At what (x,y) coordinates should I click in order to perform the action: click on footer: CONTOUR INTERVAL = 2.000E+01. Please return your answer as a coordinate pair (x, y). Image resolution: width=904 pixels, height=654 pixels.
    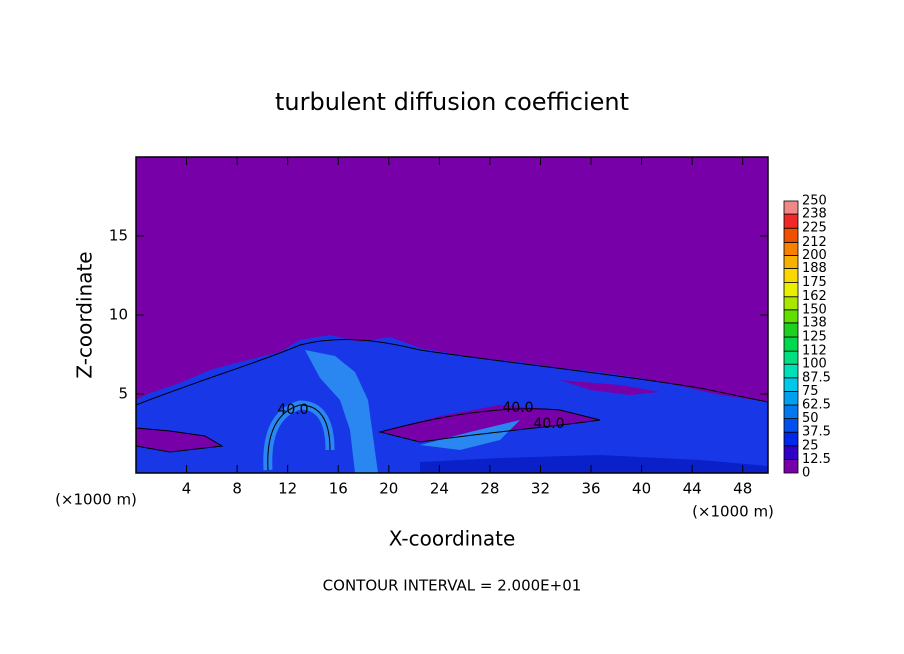
    Looking at the image, I should click on (452, 586).